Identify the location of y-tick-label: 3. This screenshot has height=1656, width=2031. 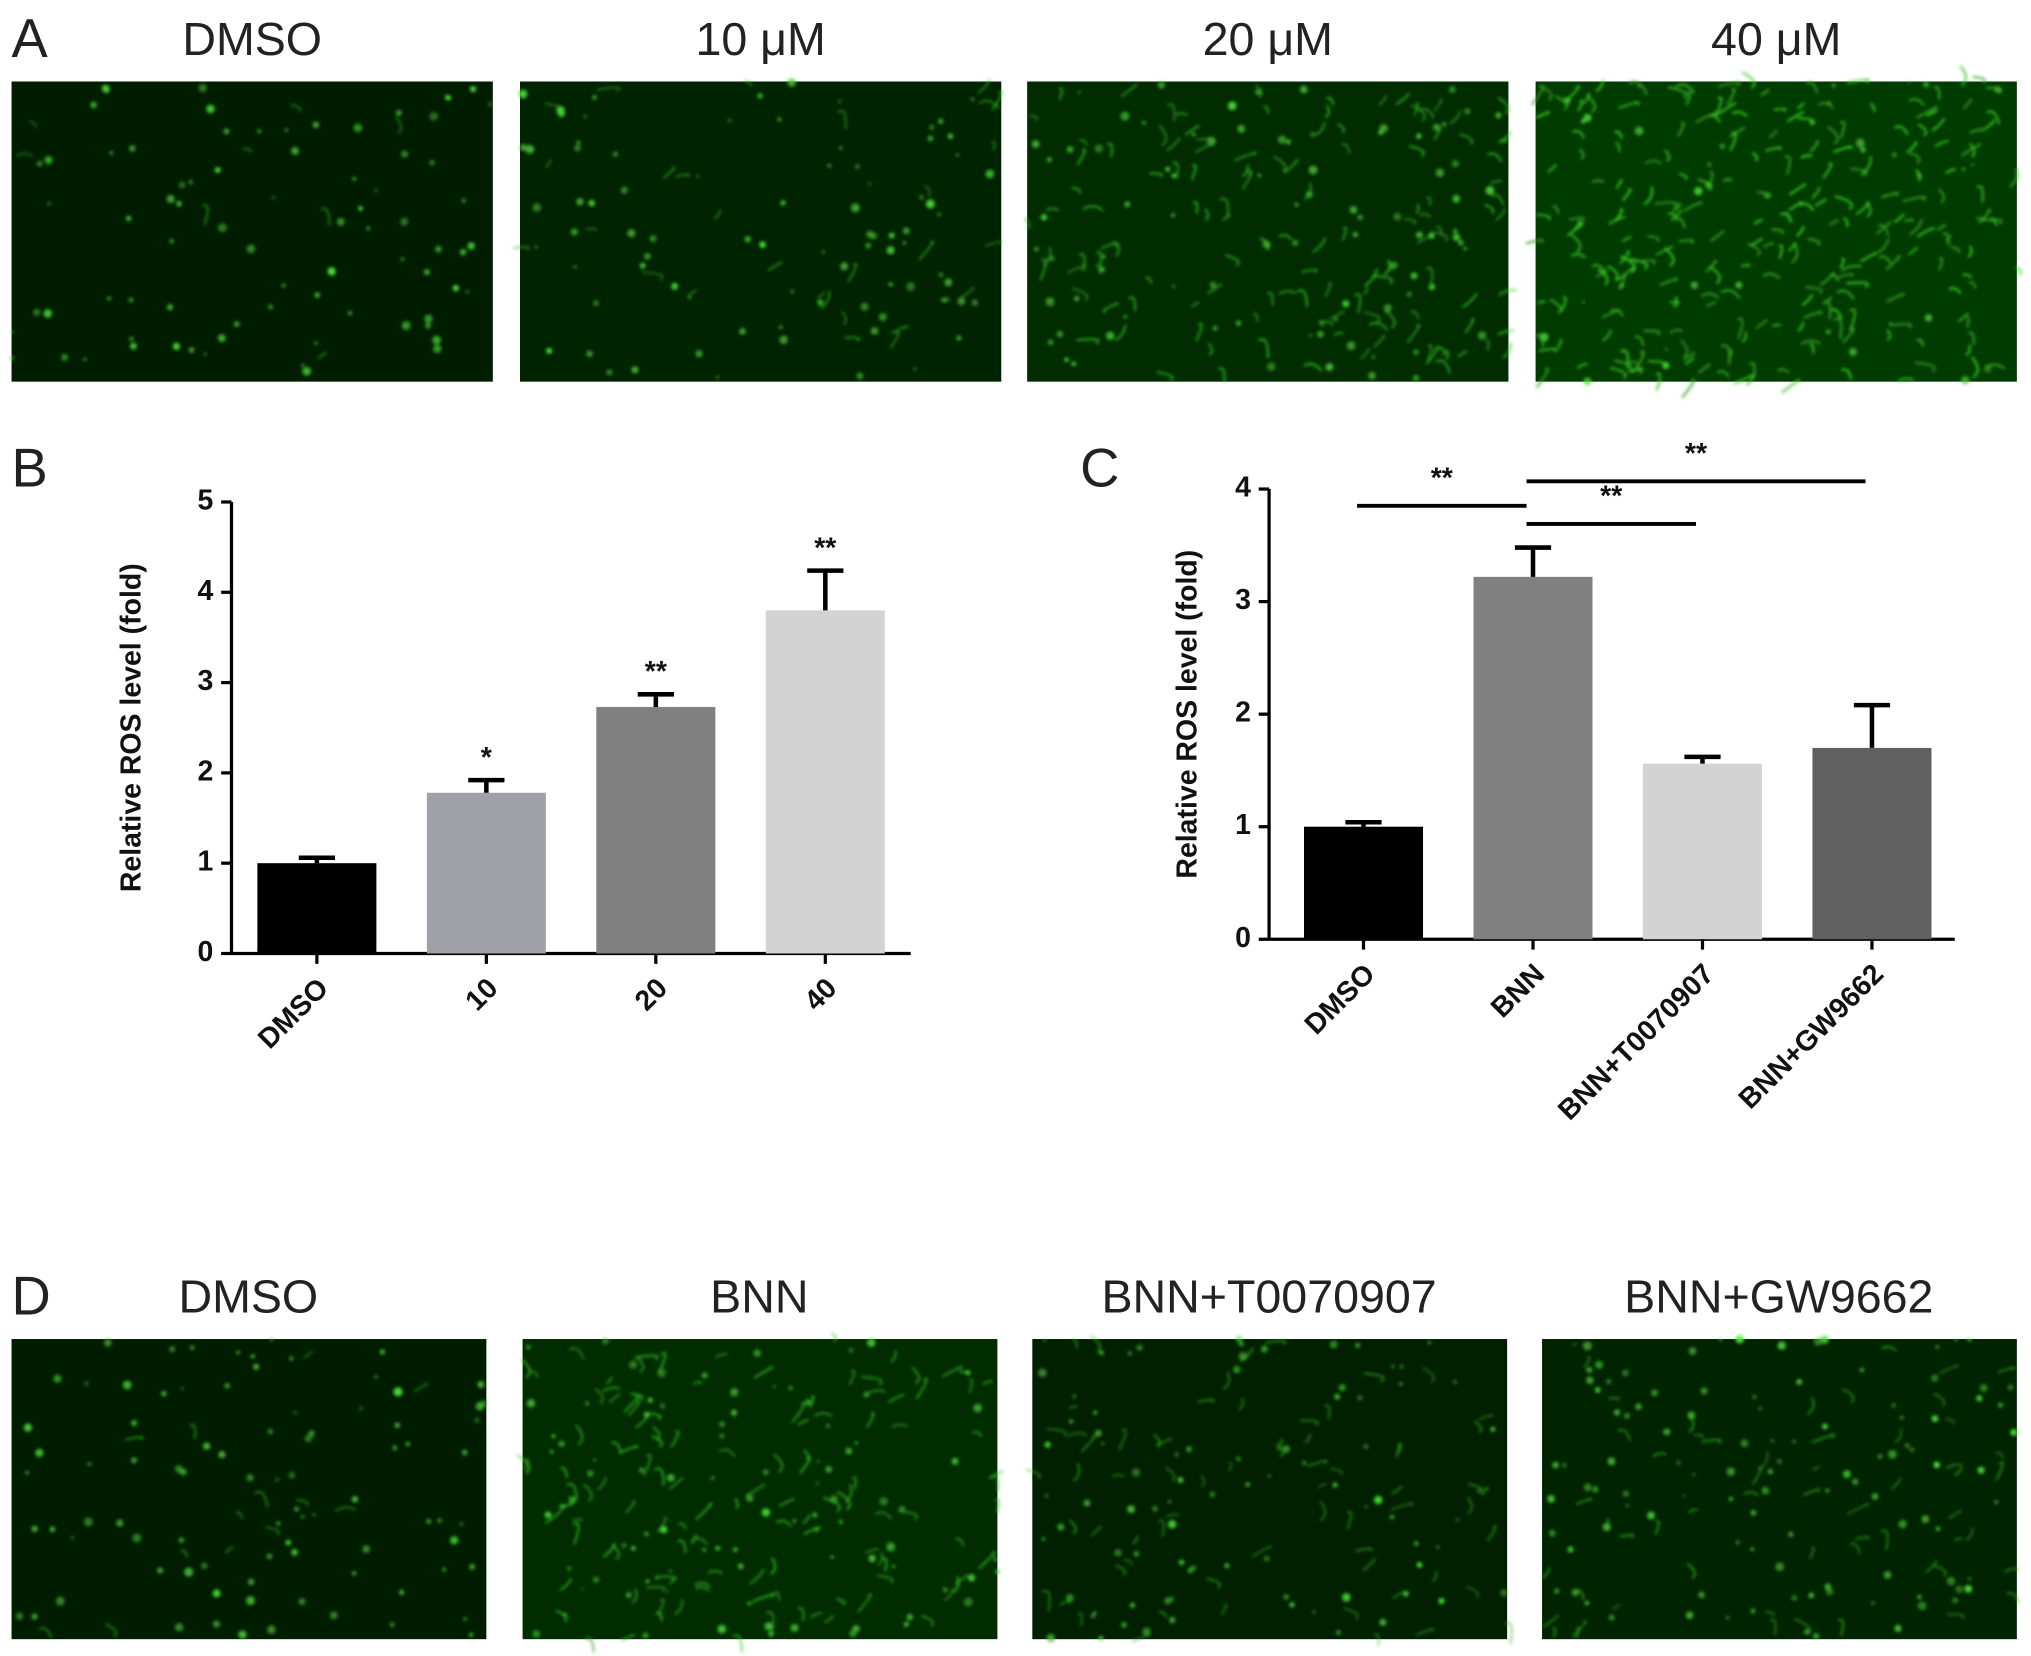
(1243, 600).